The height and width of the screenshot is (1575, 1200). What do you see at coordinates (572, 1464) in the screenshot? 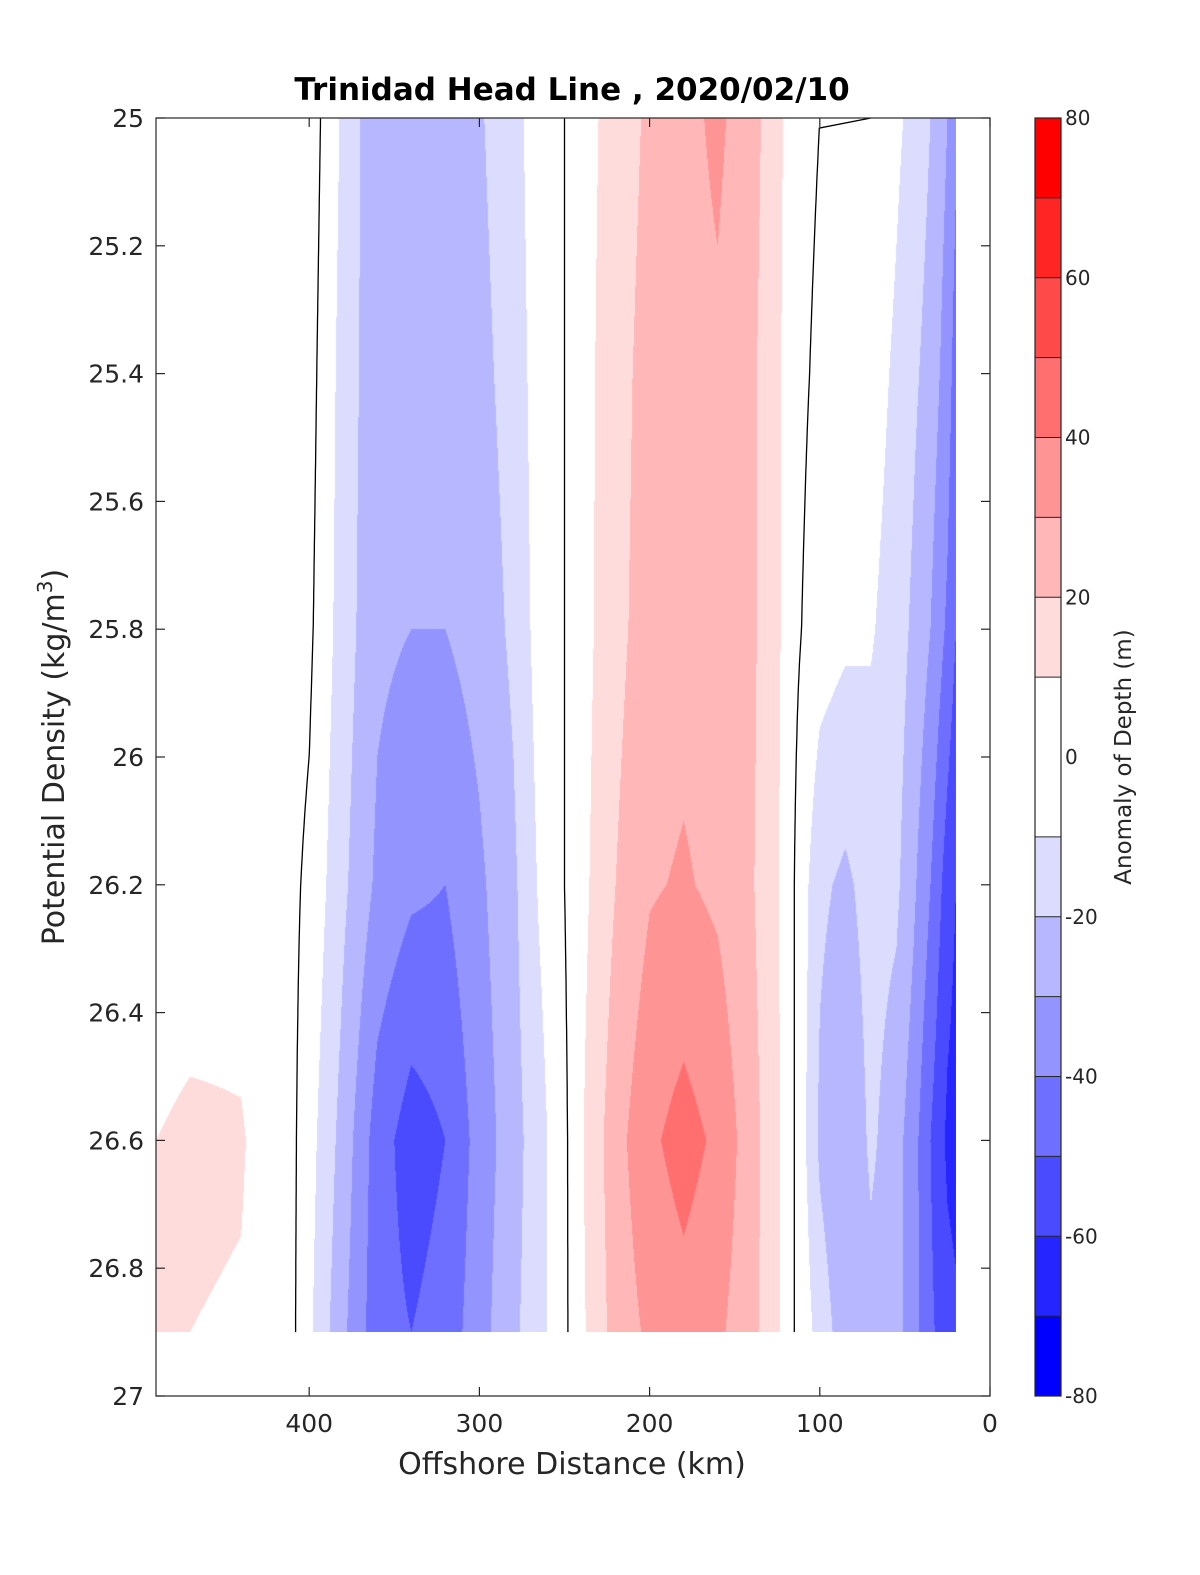
I see `x-axis-label: Offshore Distance (km)` at bounding box center [572, 1464].